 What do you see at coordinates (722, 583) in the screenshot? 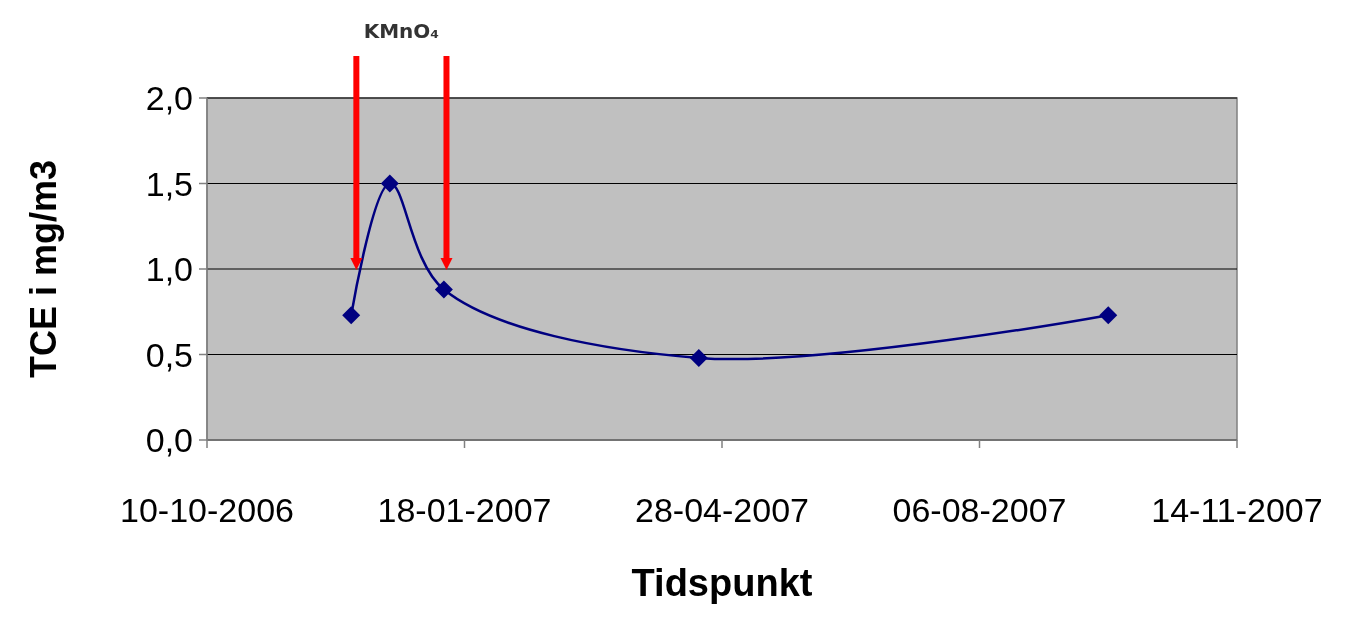
I see `x-axis-title: Tidspunkt` at bounding box center [722, 583].